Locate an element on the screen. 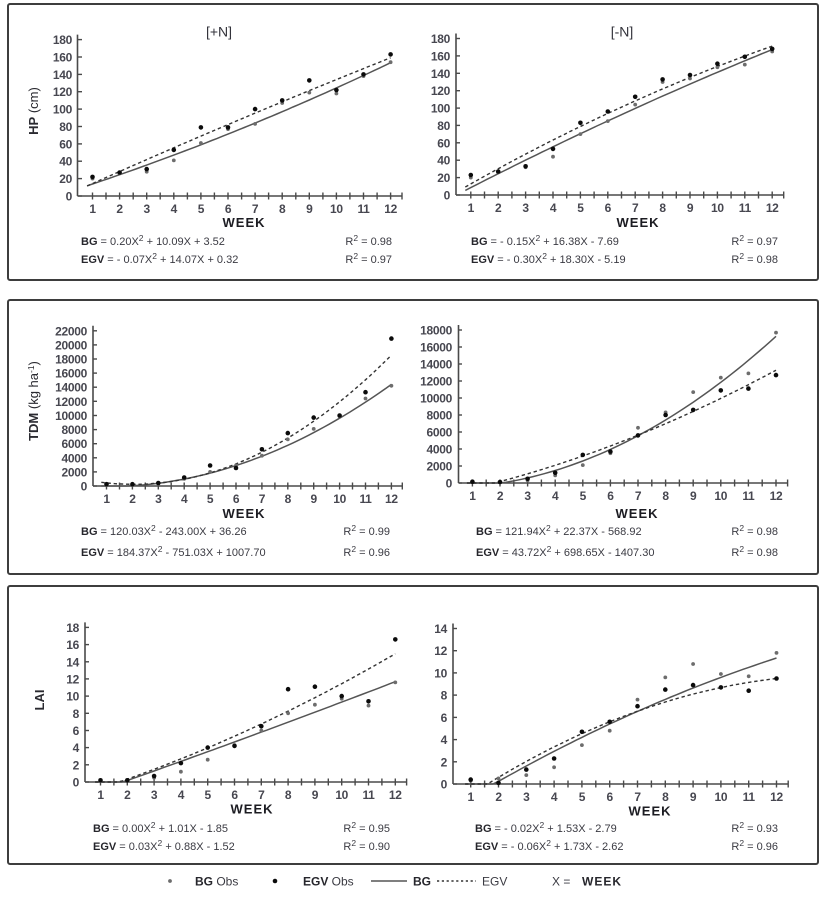 The image size is (832, 913). svg-text: 160 is located at coordinates (441, 56).